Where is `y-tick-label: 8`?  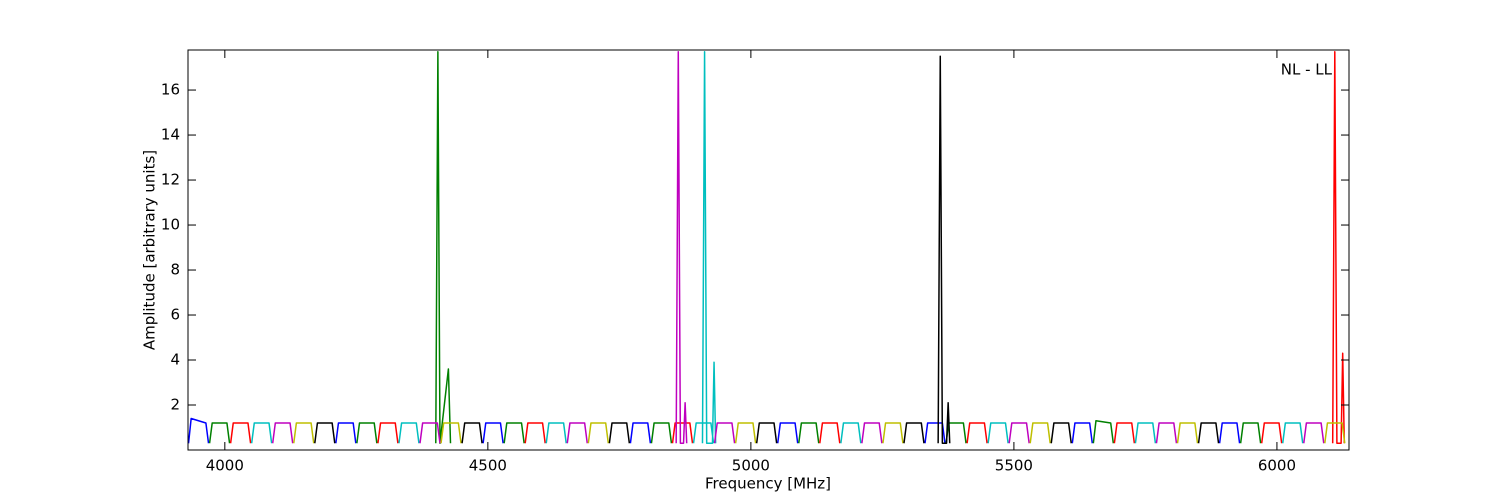 y-tick-label: 8 is located at coordinates (175, 270).